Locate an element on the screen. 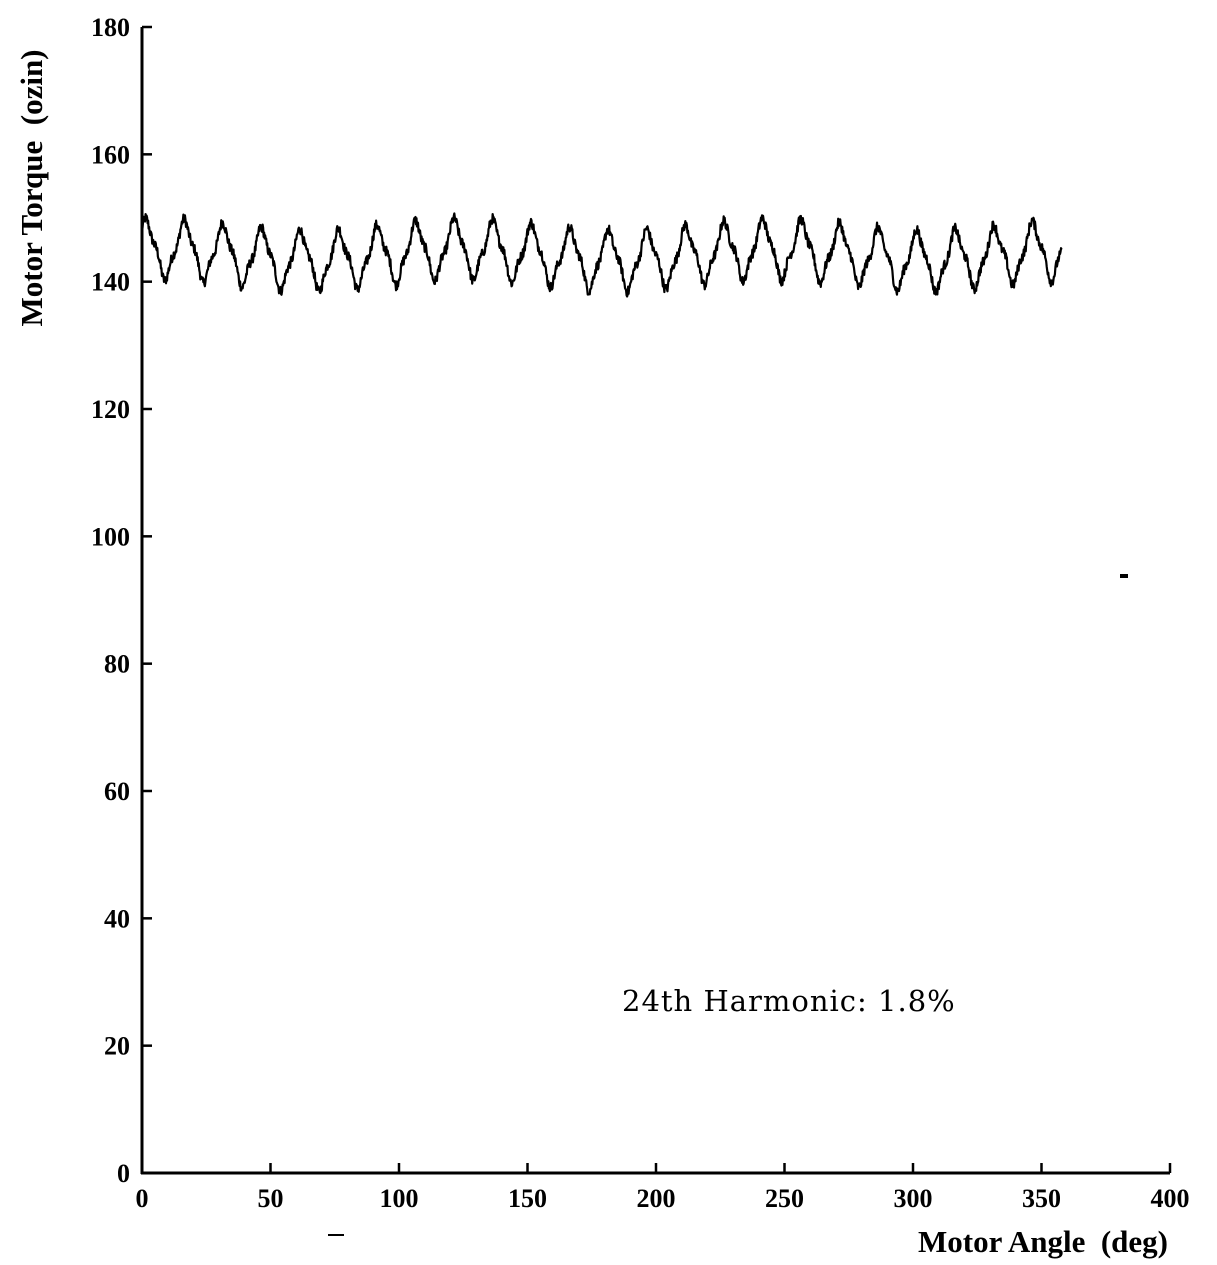  y-tick-label: 120 is located at coordinates (110, 409).